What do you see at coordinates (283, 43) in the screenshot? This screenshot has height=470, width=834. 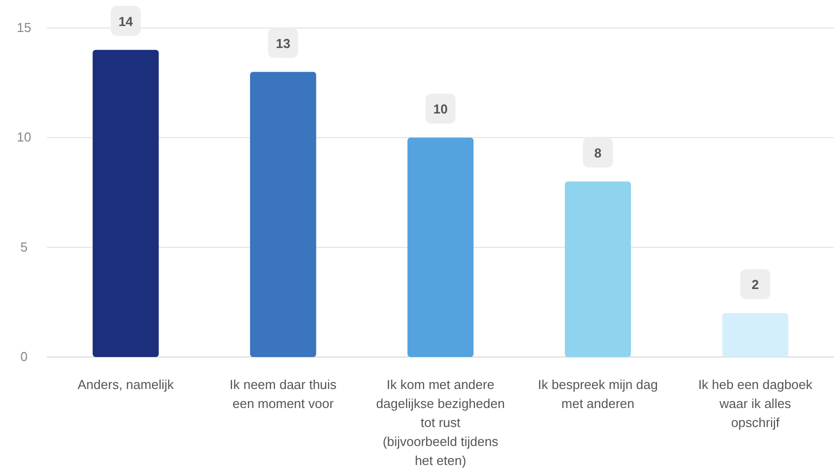 I see `data-label: 13` at bounding box center [283, 43].